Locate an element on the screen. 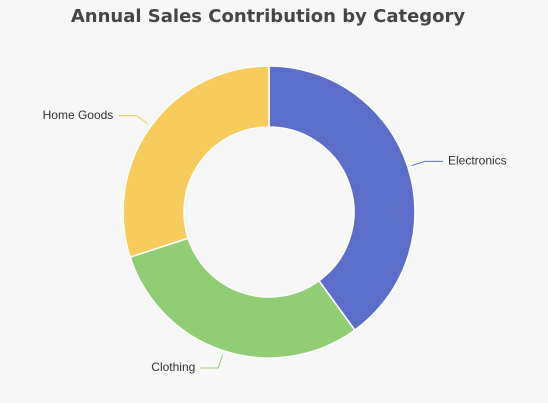  chart-title: Annual Sales Contribution by Category is located at coordinates (268, 16).